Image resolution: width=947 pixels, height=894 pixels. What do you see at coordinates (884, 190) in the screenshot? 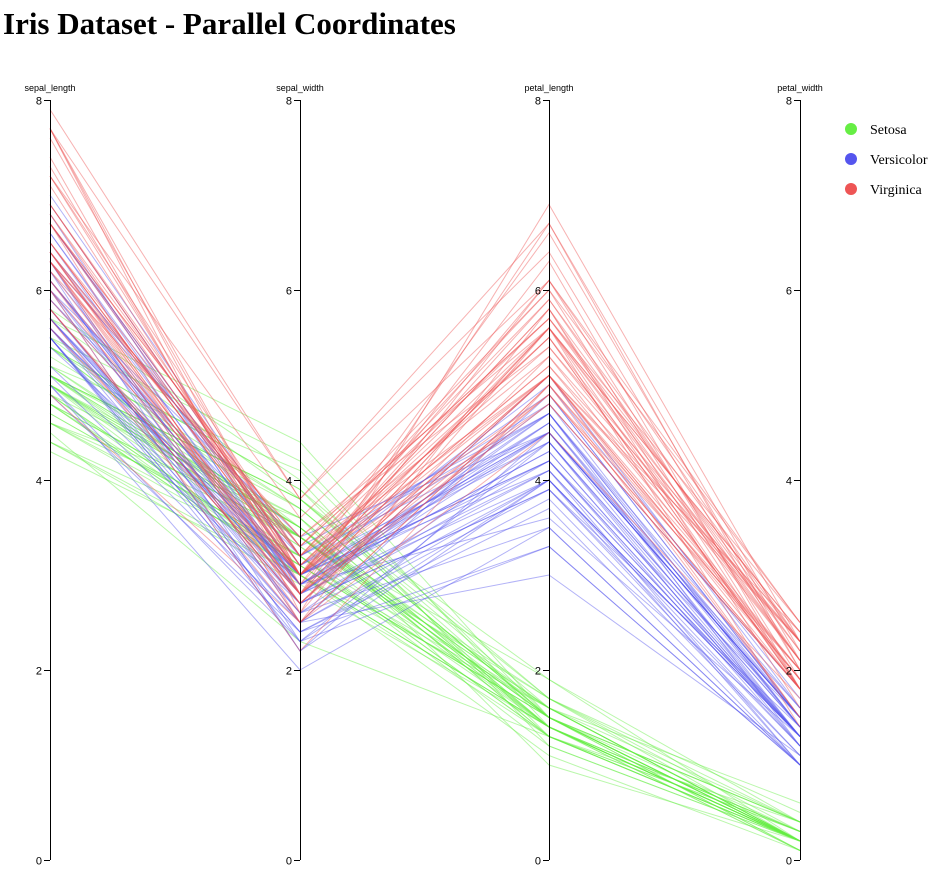
I see `legend-item-virginica: Virginica` at bounding box center [884, 190].